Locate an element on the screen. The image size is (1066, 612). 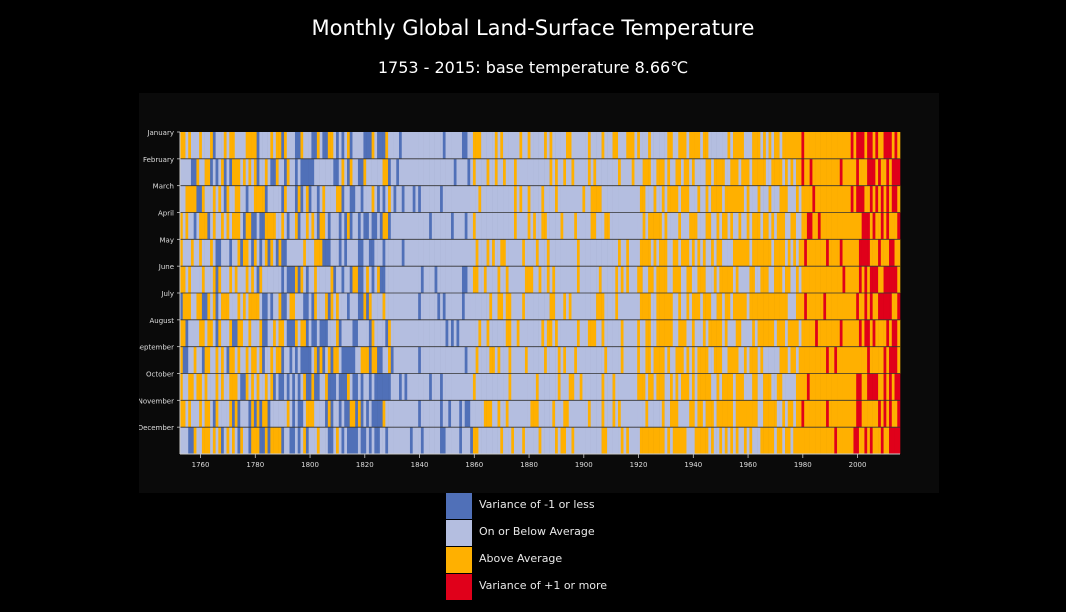
legend-swatch-cold is located at coordinates (459, 506).